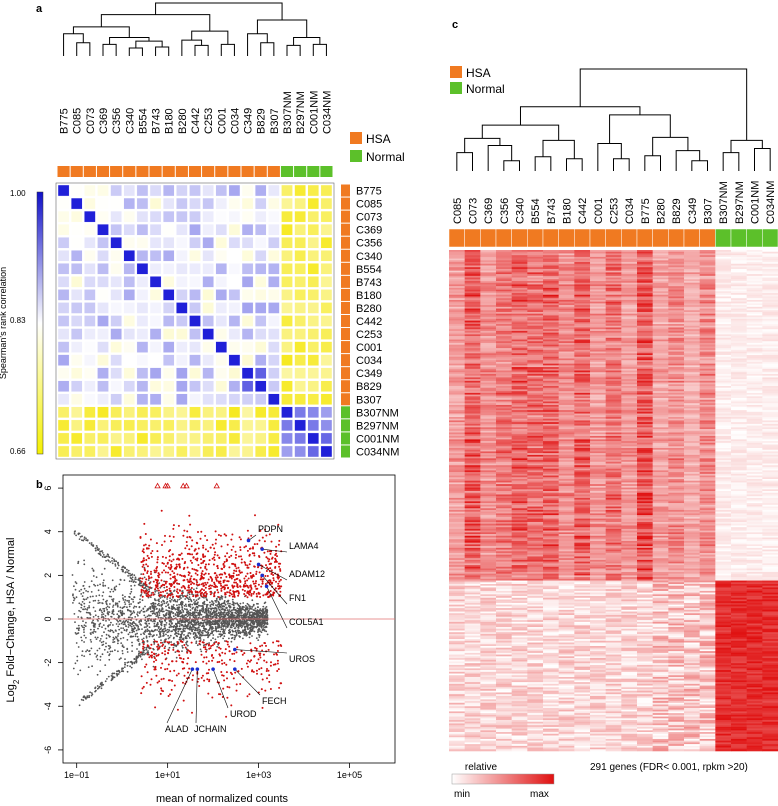  Describe the element at coordinates (177, 600) in the screenshot. I see `ma-points` at that location.